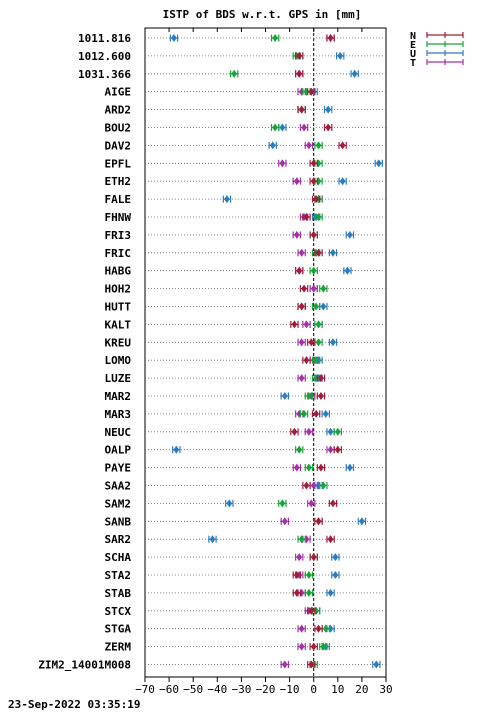 This screenshot has width=480, height=712. I want to click on station-label: STA2, so click(118, 575).